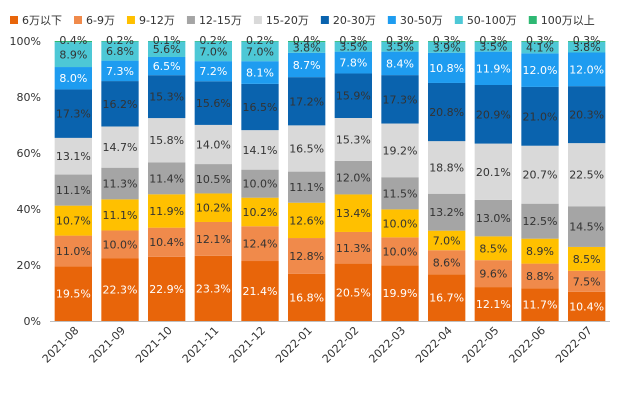  I want to click on legend-label-0: 6万以下, so click(42, 20).